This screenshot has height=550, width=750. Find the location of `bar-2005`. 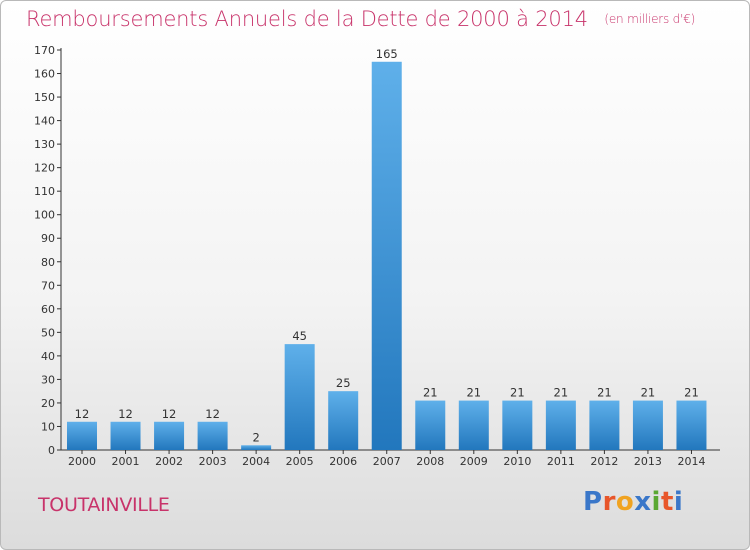

bar-2005 is located at coordinates (299, 397).